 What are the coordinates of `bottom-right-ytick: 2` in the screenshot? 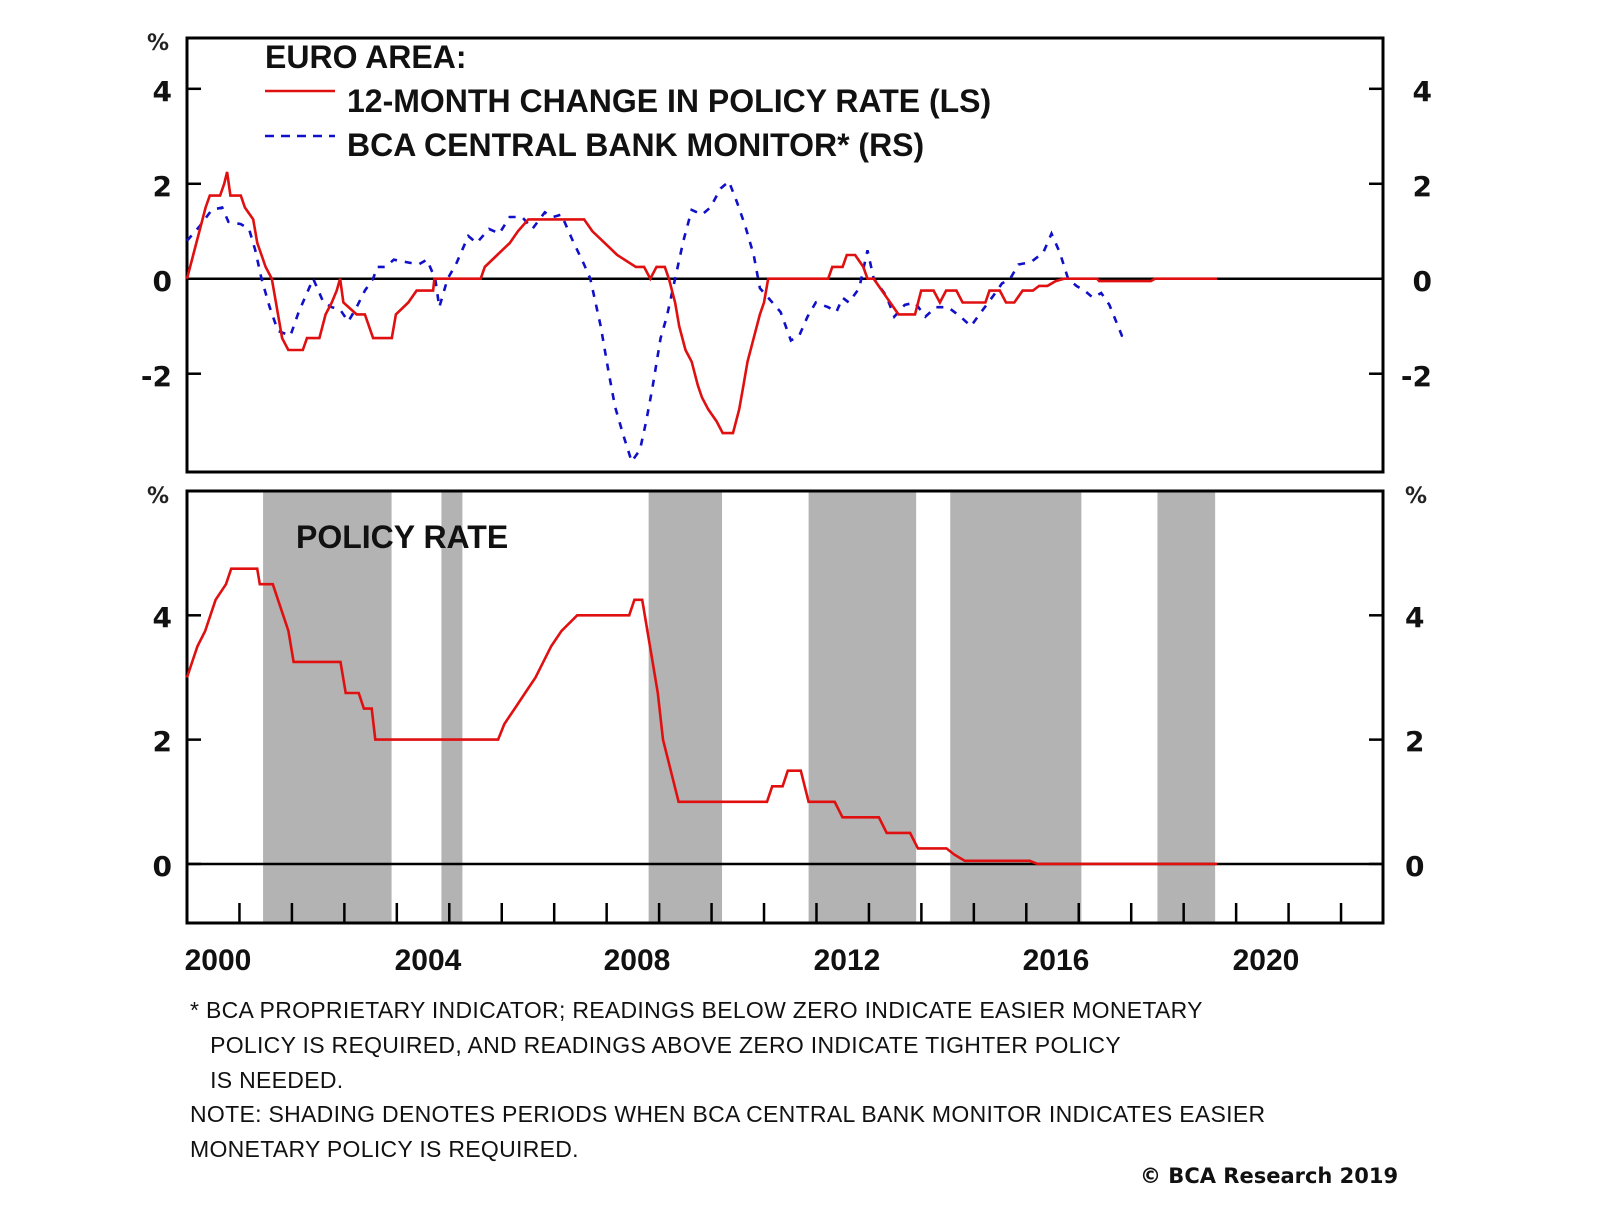 It's located at (1414, 741).